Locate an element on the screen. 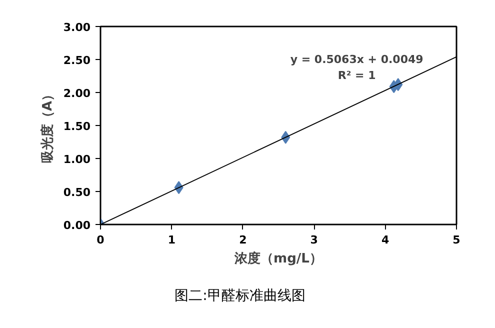 This screenshot has height=328, width=495. y-axis-title: 吸光度（A） is located at coordinates (47, 126).